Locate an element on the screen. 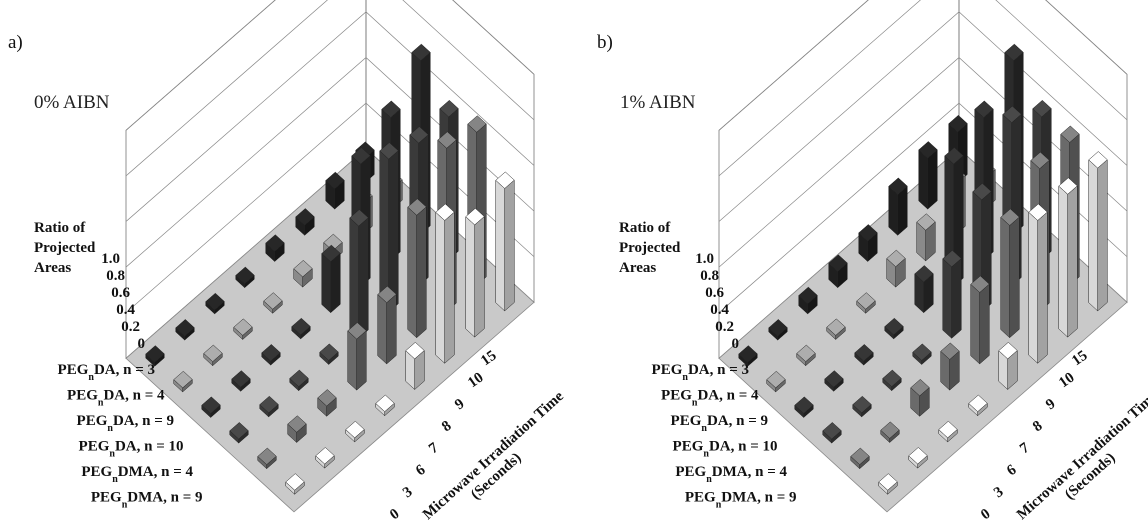 The width and height of the screenshot is (1148, 529). z-axis-title: Areas is located at coordinates (52, 268).